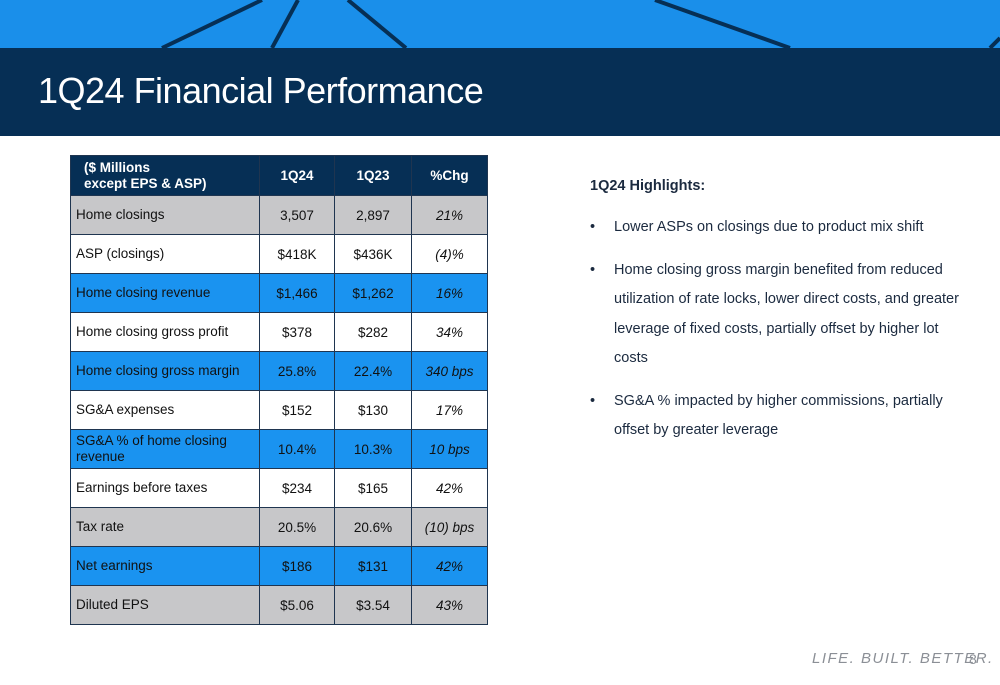 Image resolution: width=1000 pixels, height=685 pixels. I want to click on cell-pct-chg: 340 bps, so click(449, 371).